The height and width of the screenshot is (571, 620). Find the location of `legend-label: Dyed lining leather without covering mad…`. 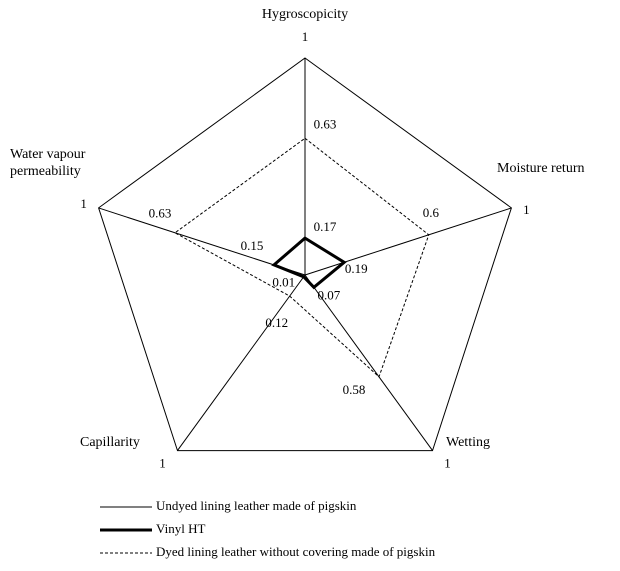

legend-label: Dyed lining leather without covering mad… is located at coordinates (296, 551).